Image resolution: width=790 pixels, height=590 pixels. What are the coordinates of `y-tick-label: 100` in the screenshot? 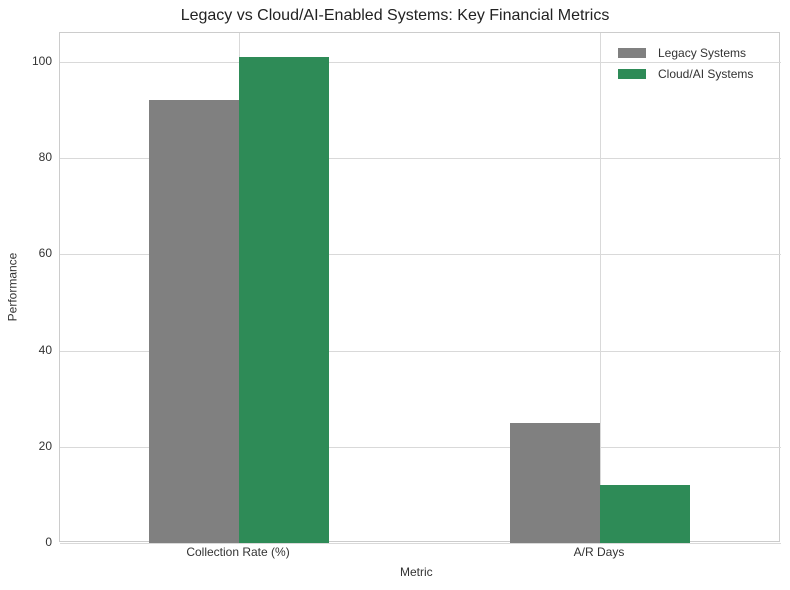 It's located at (41, 61).